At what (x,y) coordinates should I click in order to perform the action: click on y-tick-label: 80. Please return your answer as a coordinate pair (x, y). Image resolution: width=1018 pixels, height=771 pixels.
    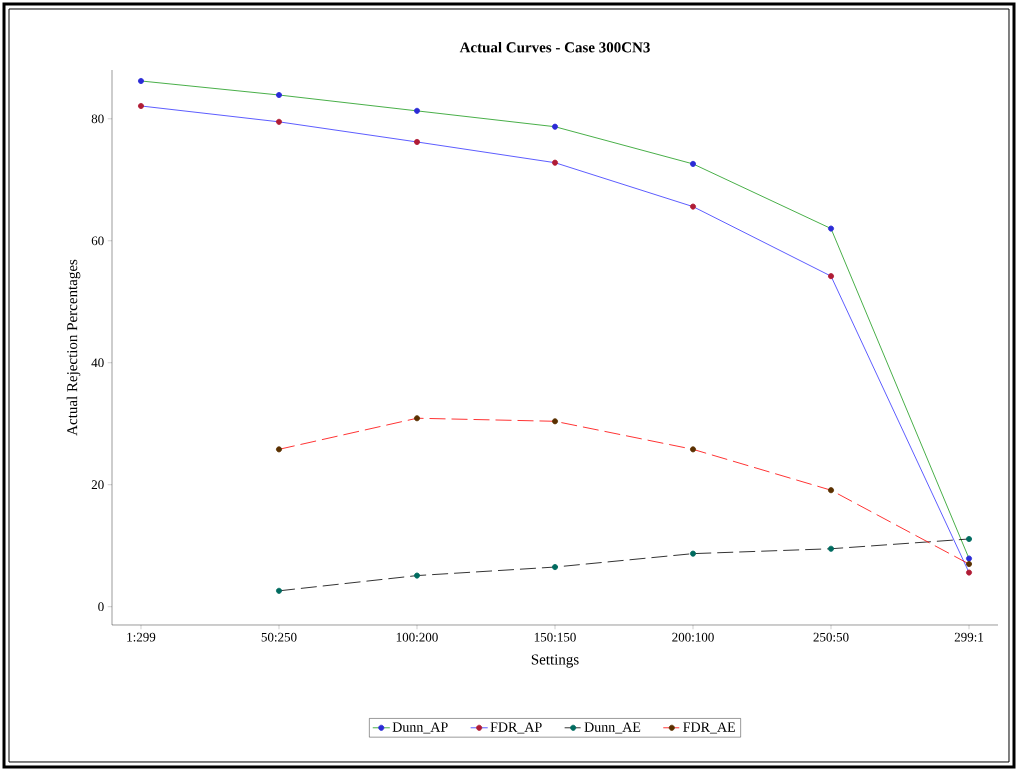
    Looking at the image, I should click on (97, 119).